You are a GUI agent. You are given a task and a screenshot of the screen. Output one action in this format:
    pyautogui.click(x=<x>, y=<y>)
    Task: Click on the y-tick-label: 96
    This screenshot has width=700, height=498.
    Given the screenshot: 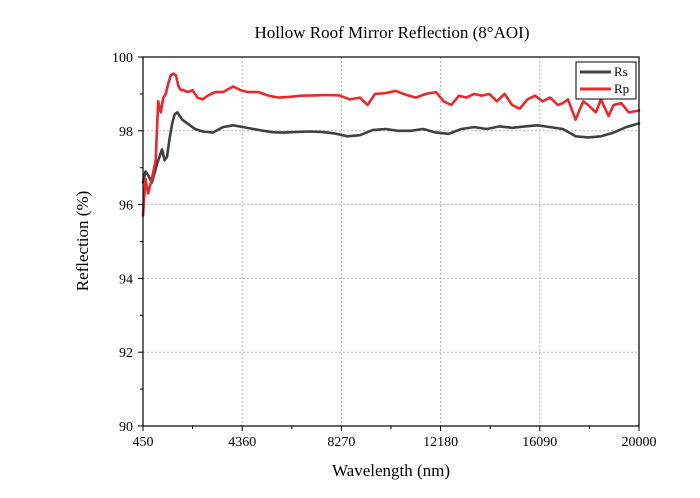 What is the action you would take?
    pyautogui.click(x=126, y=206)
    